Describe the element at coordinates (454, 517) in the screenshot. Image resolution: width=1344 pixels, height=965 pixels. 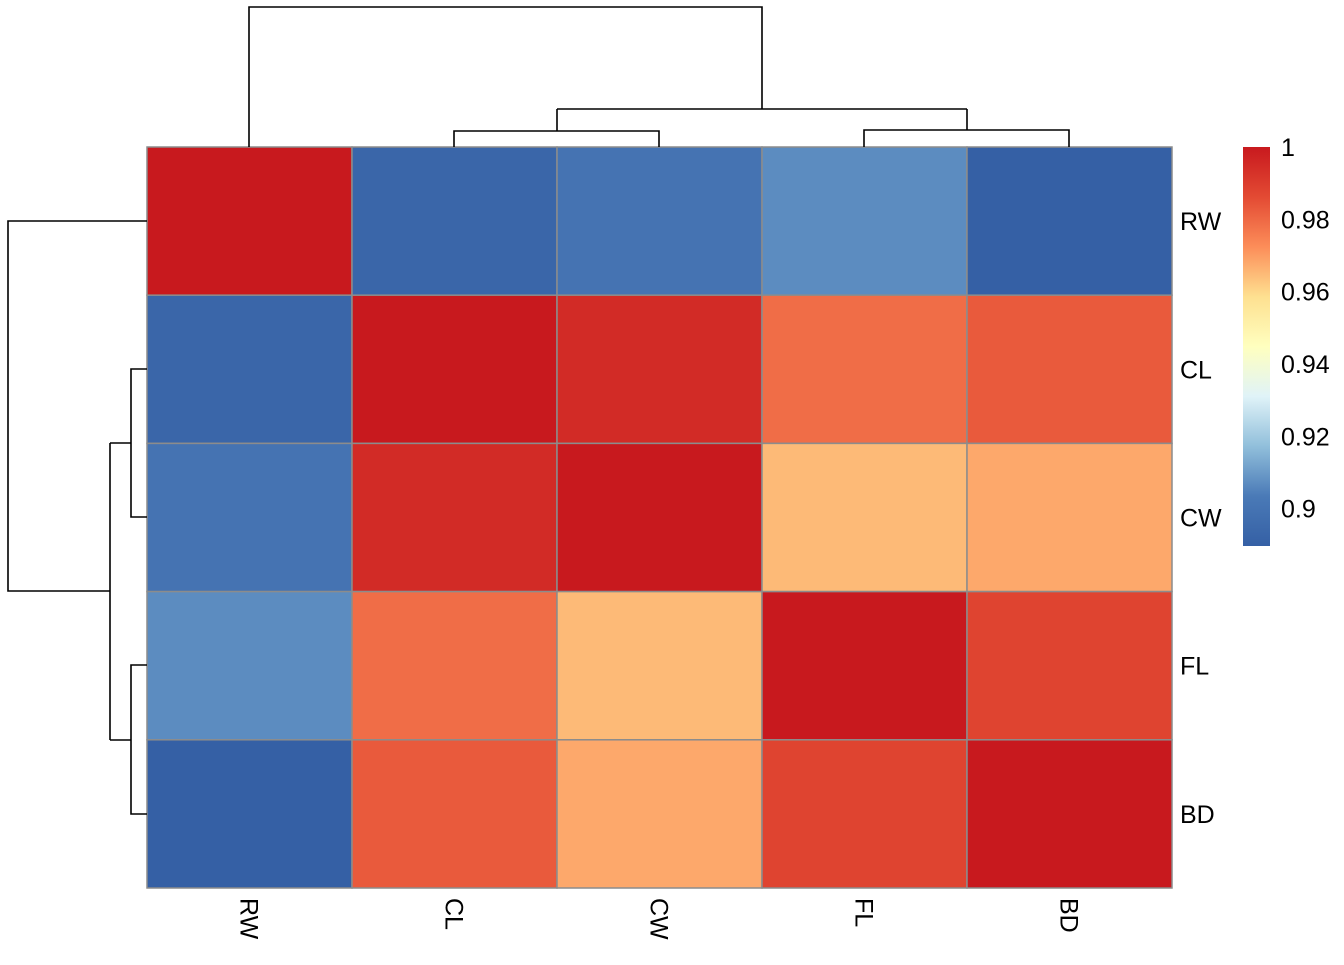
I see `cell-CW-CL` at that location.